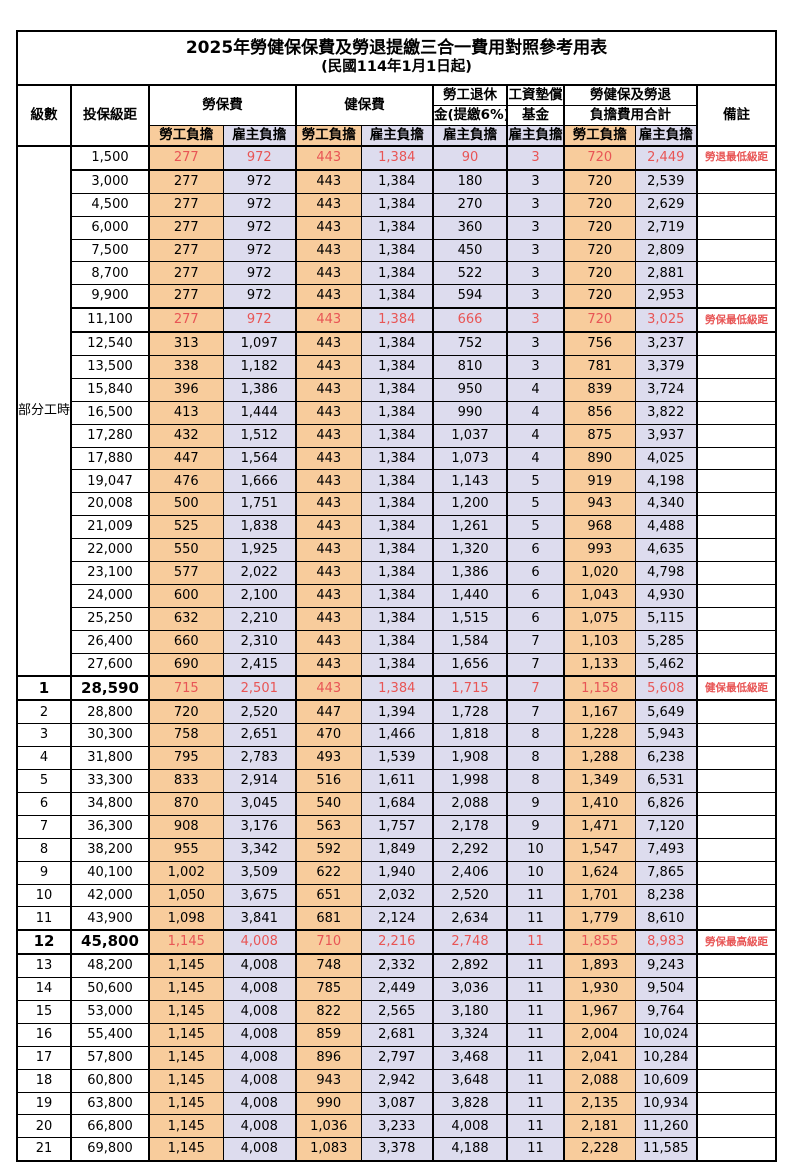  Describe the element at coordinates (666, 250) in the screenshot. I see `total-employer-cell: 2,809` at that location.